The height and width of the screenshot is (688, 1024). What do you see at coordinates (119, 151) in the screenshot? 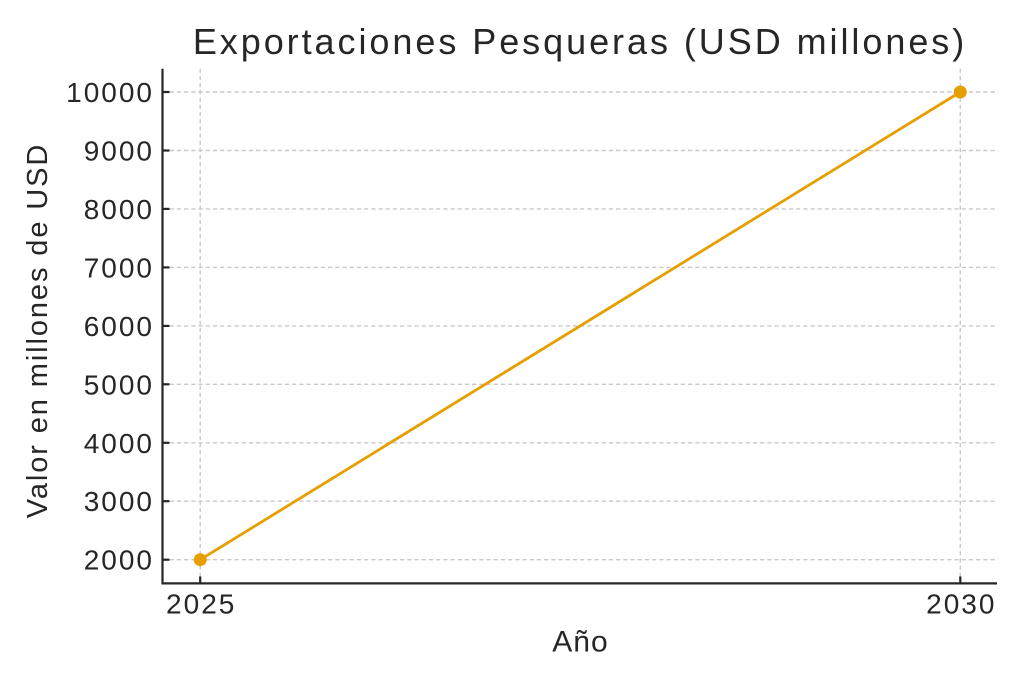
I see `svg-text: 9000` at bounding box center [119, 151].